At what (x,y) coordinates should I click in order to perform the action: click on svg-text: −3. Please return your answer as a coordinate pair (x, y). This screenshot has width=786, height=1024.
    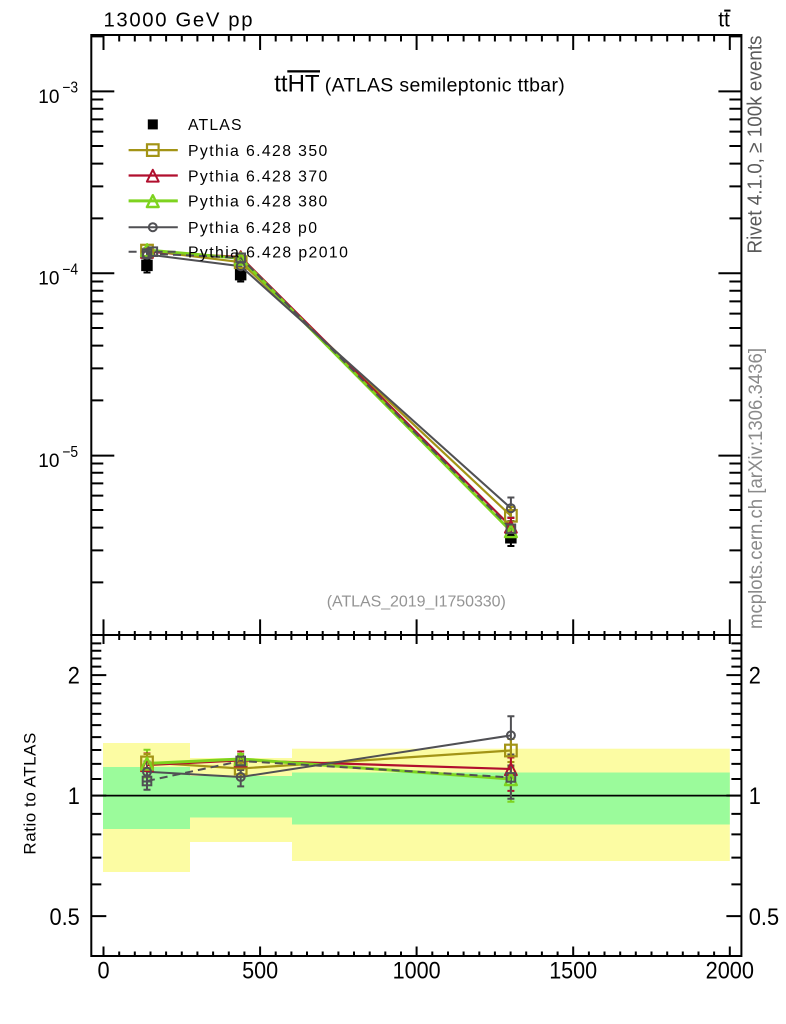
    Looking at the image, I should click on (70, 88).